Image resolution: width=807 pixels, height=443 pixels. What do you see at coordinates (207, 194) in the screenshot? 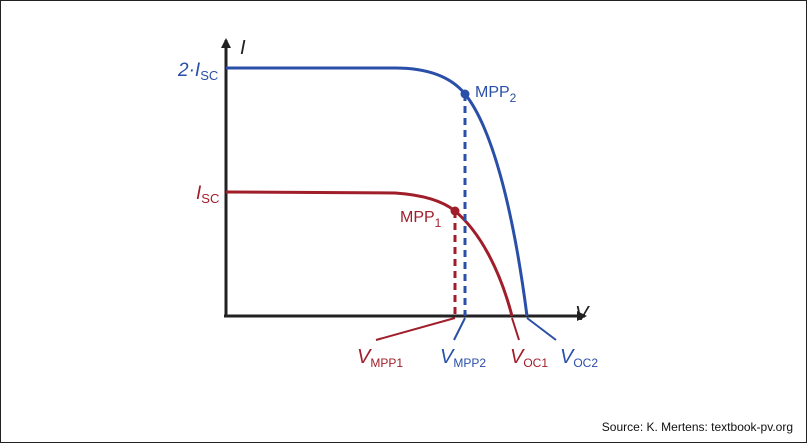
I see `red-isc-label: ISC` at bounding box center [207, 194].